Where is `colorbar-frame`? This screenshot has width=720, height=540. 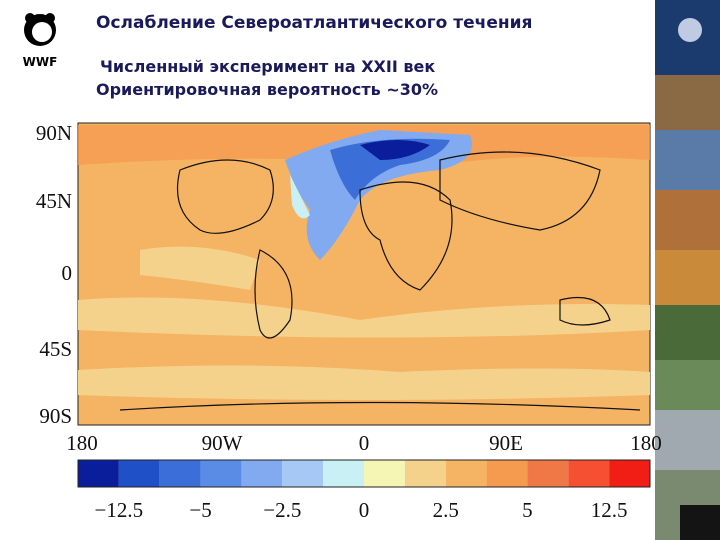 colorbar-frame is located at coordinates (364, 473).